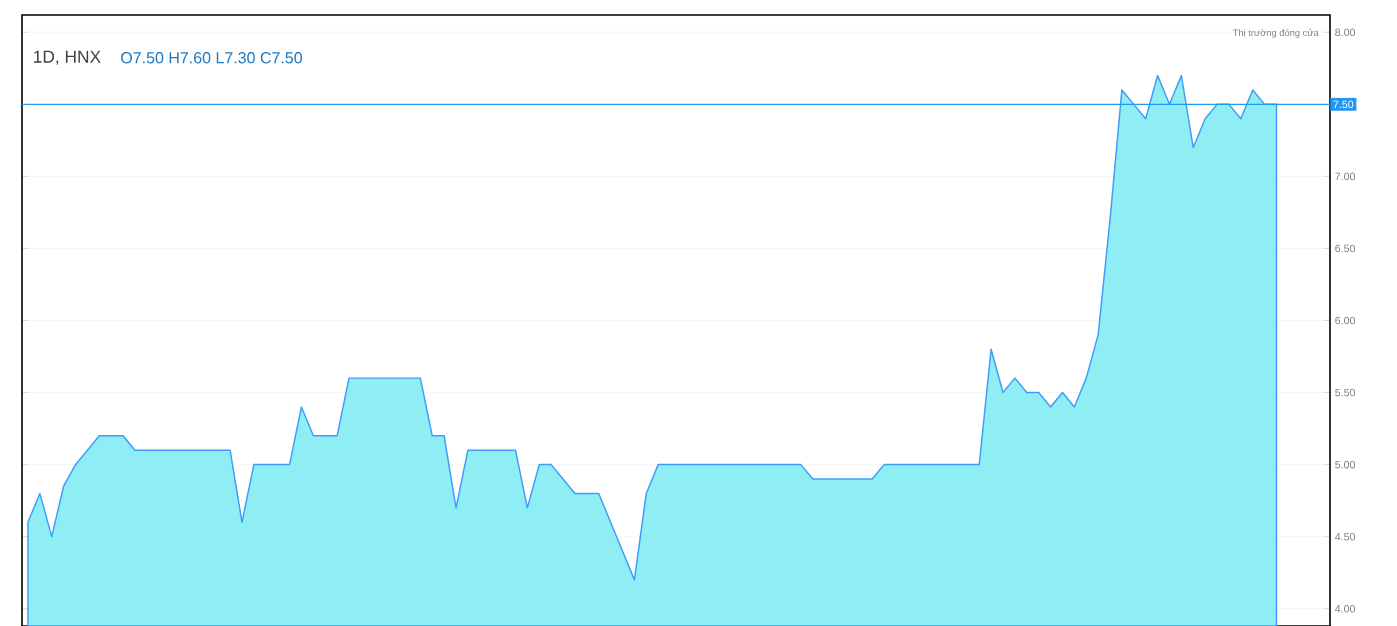 Image resolution: width=1397 pixels, height=626 pixels. What do you see at coordinates (1345, 32) in the screenshot?
I see `y-tick-label: 8.00` at bounding box center [1345, 32].